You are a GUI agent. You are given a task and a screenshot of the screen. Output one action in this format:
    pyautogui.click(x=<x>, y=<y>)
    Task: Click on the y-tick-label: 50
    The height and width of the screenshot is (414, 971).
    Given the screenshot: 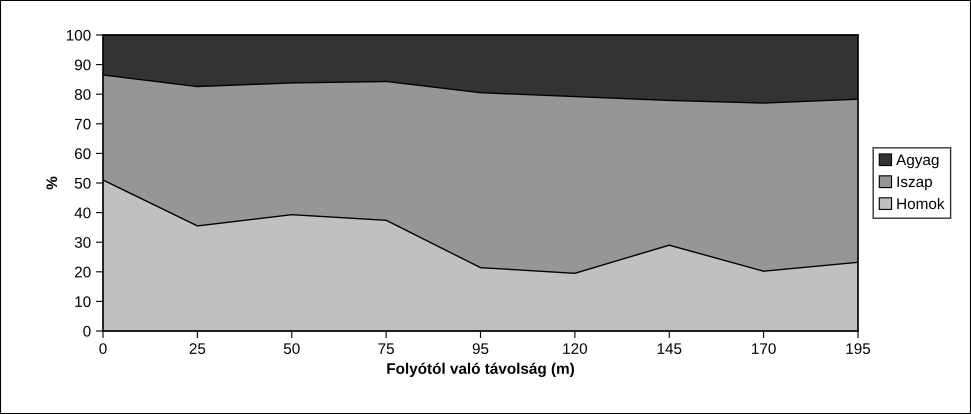 What is the action you would take?
    pyautogui.click(x=82, y=183)
    